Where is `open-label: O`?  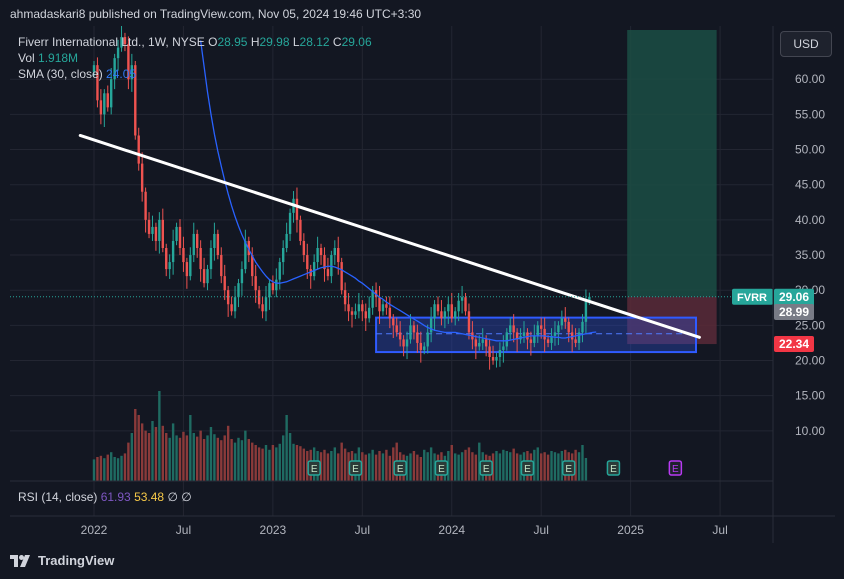 open-label: O is located at coordinates (213, 42).